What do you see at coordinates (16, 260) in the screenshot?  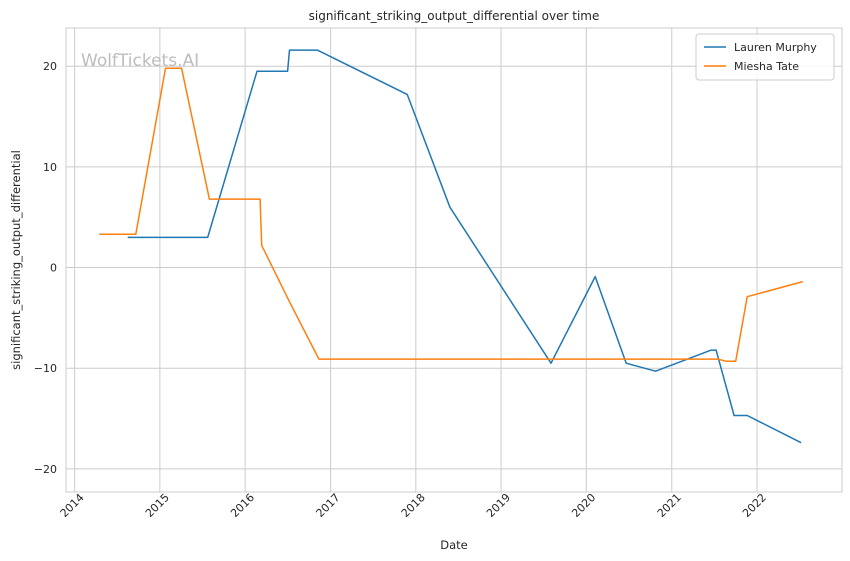 I see `y-axis-label: significant_striking_output_differential` at bounding box center [16, 260].